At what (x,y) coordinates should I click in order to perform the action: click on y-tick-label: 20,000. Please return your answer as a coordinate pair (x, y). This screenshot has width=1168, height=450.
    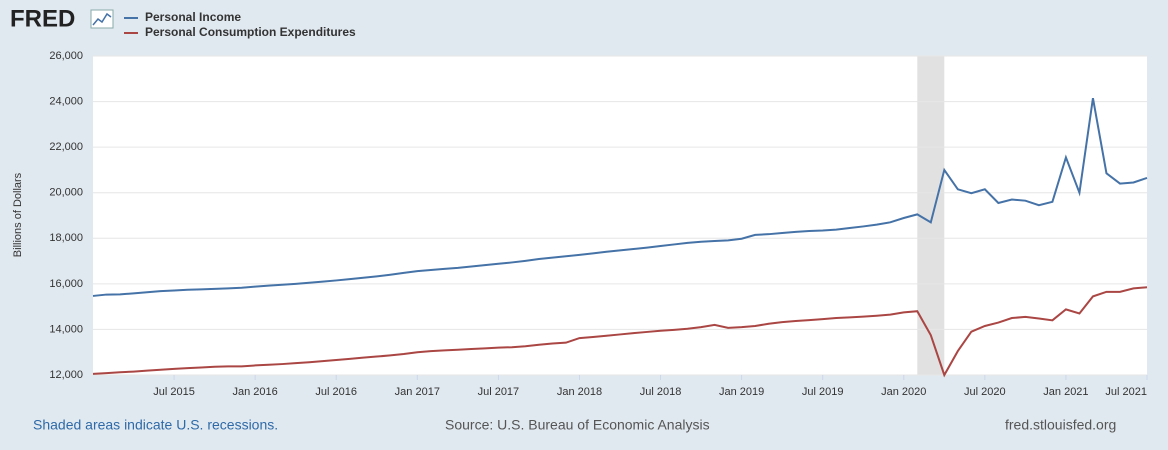
    Looking at the image, I should click on (66, 193).